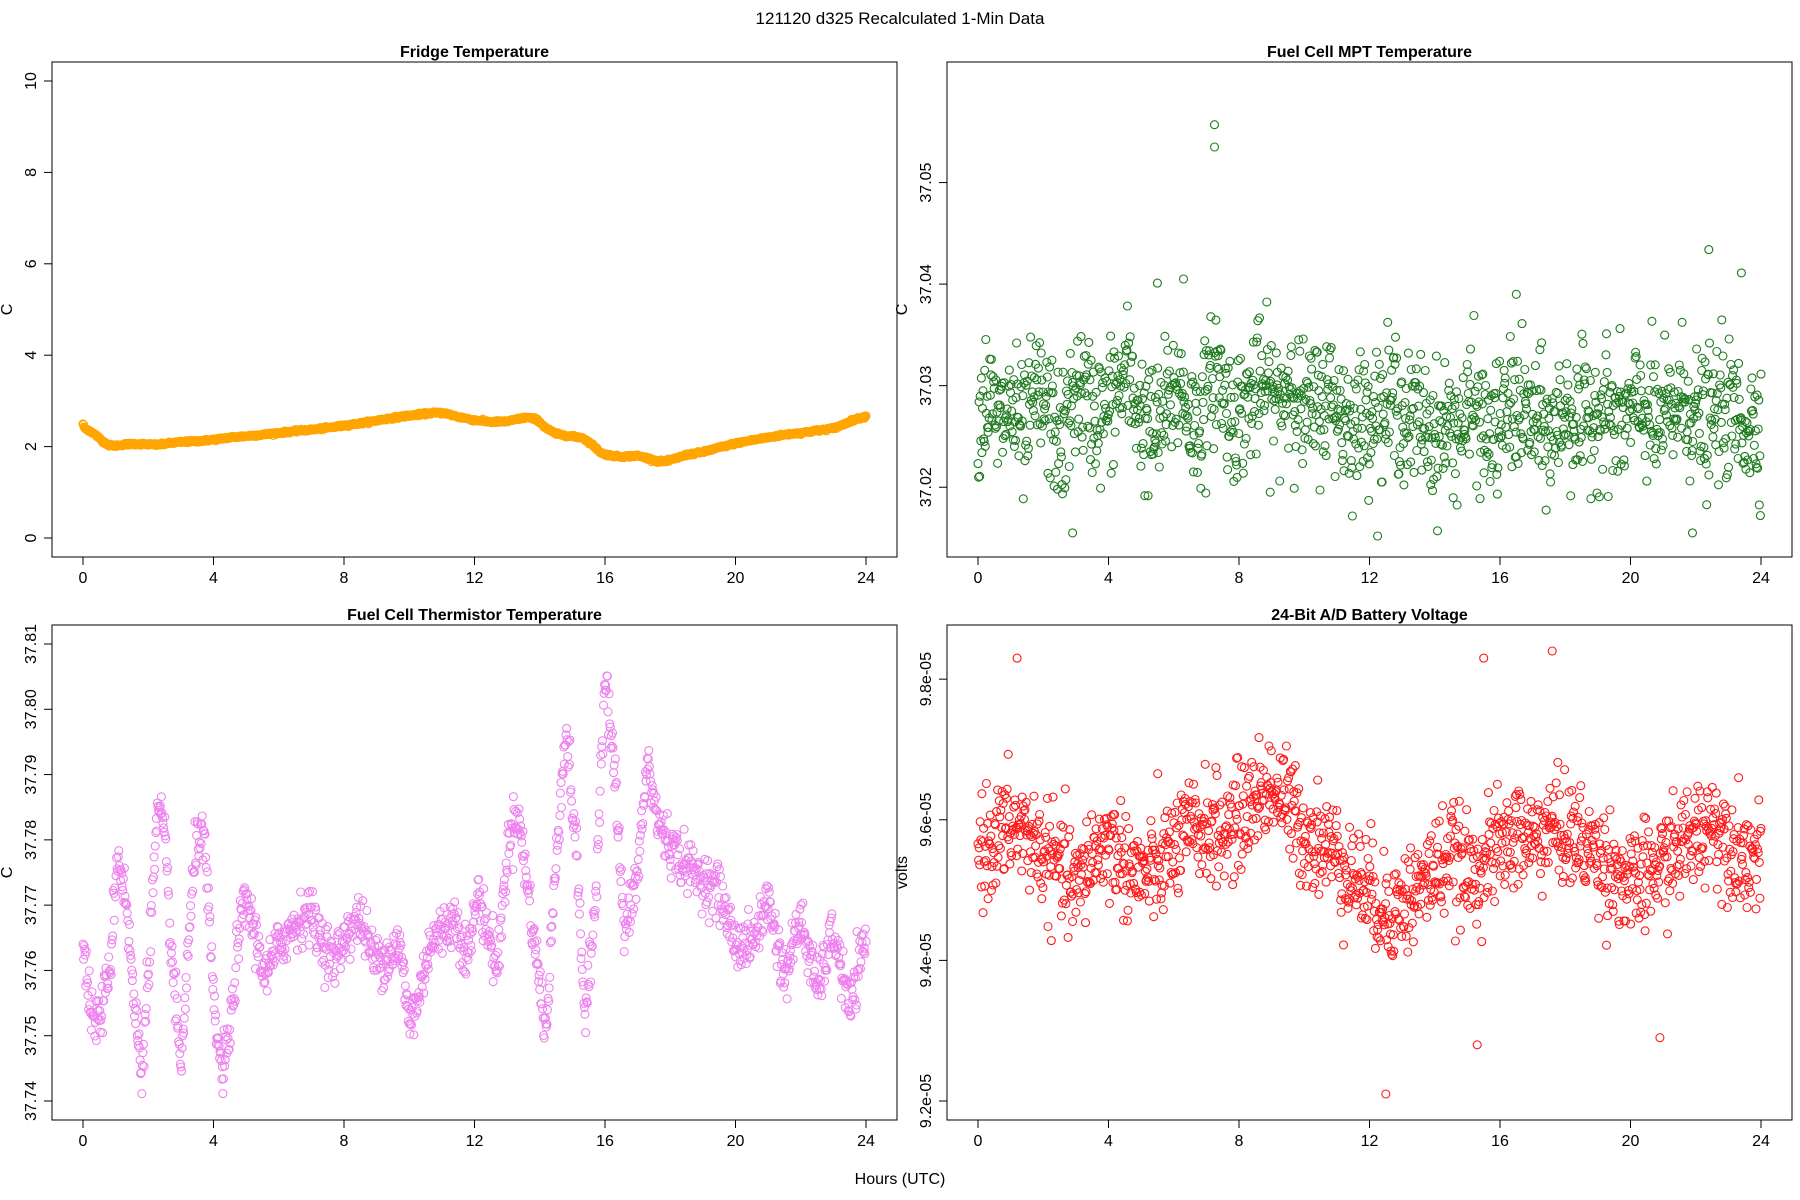 This screenshot has width=1800, height=1200. Describe the element at coordinates (926, 820) in the screenshot. I see `y-tick-label: 9.6e-05` at that location.